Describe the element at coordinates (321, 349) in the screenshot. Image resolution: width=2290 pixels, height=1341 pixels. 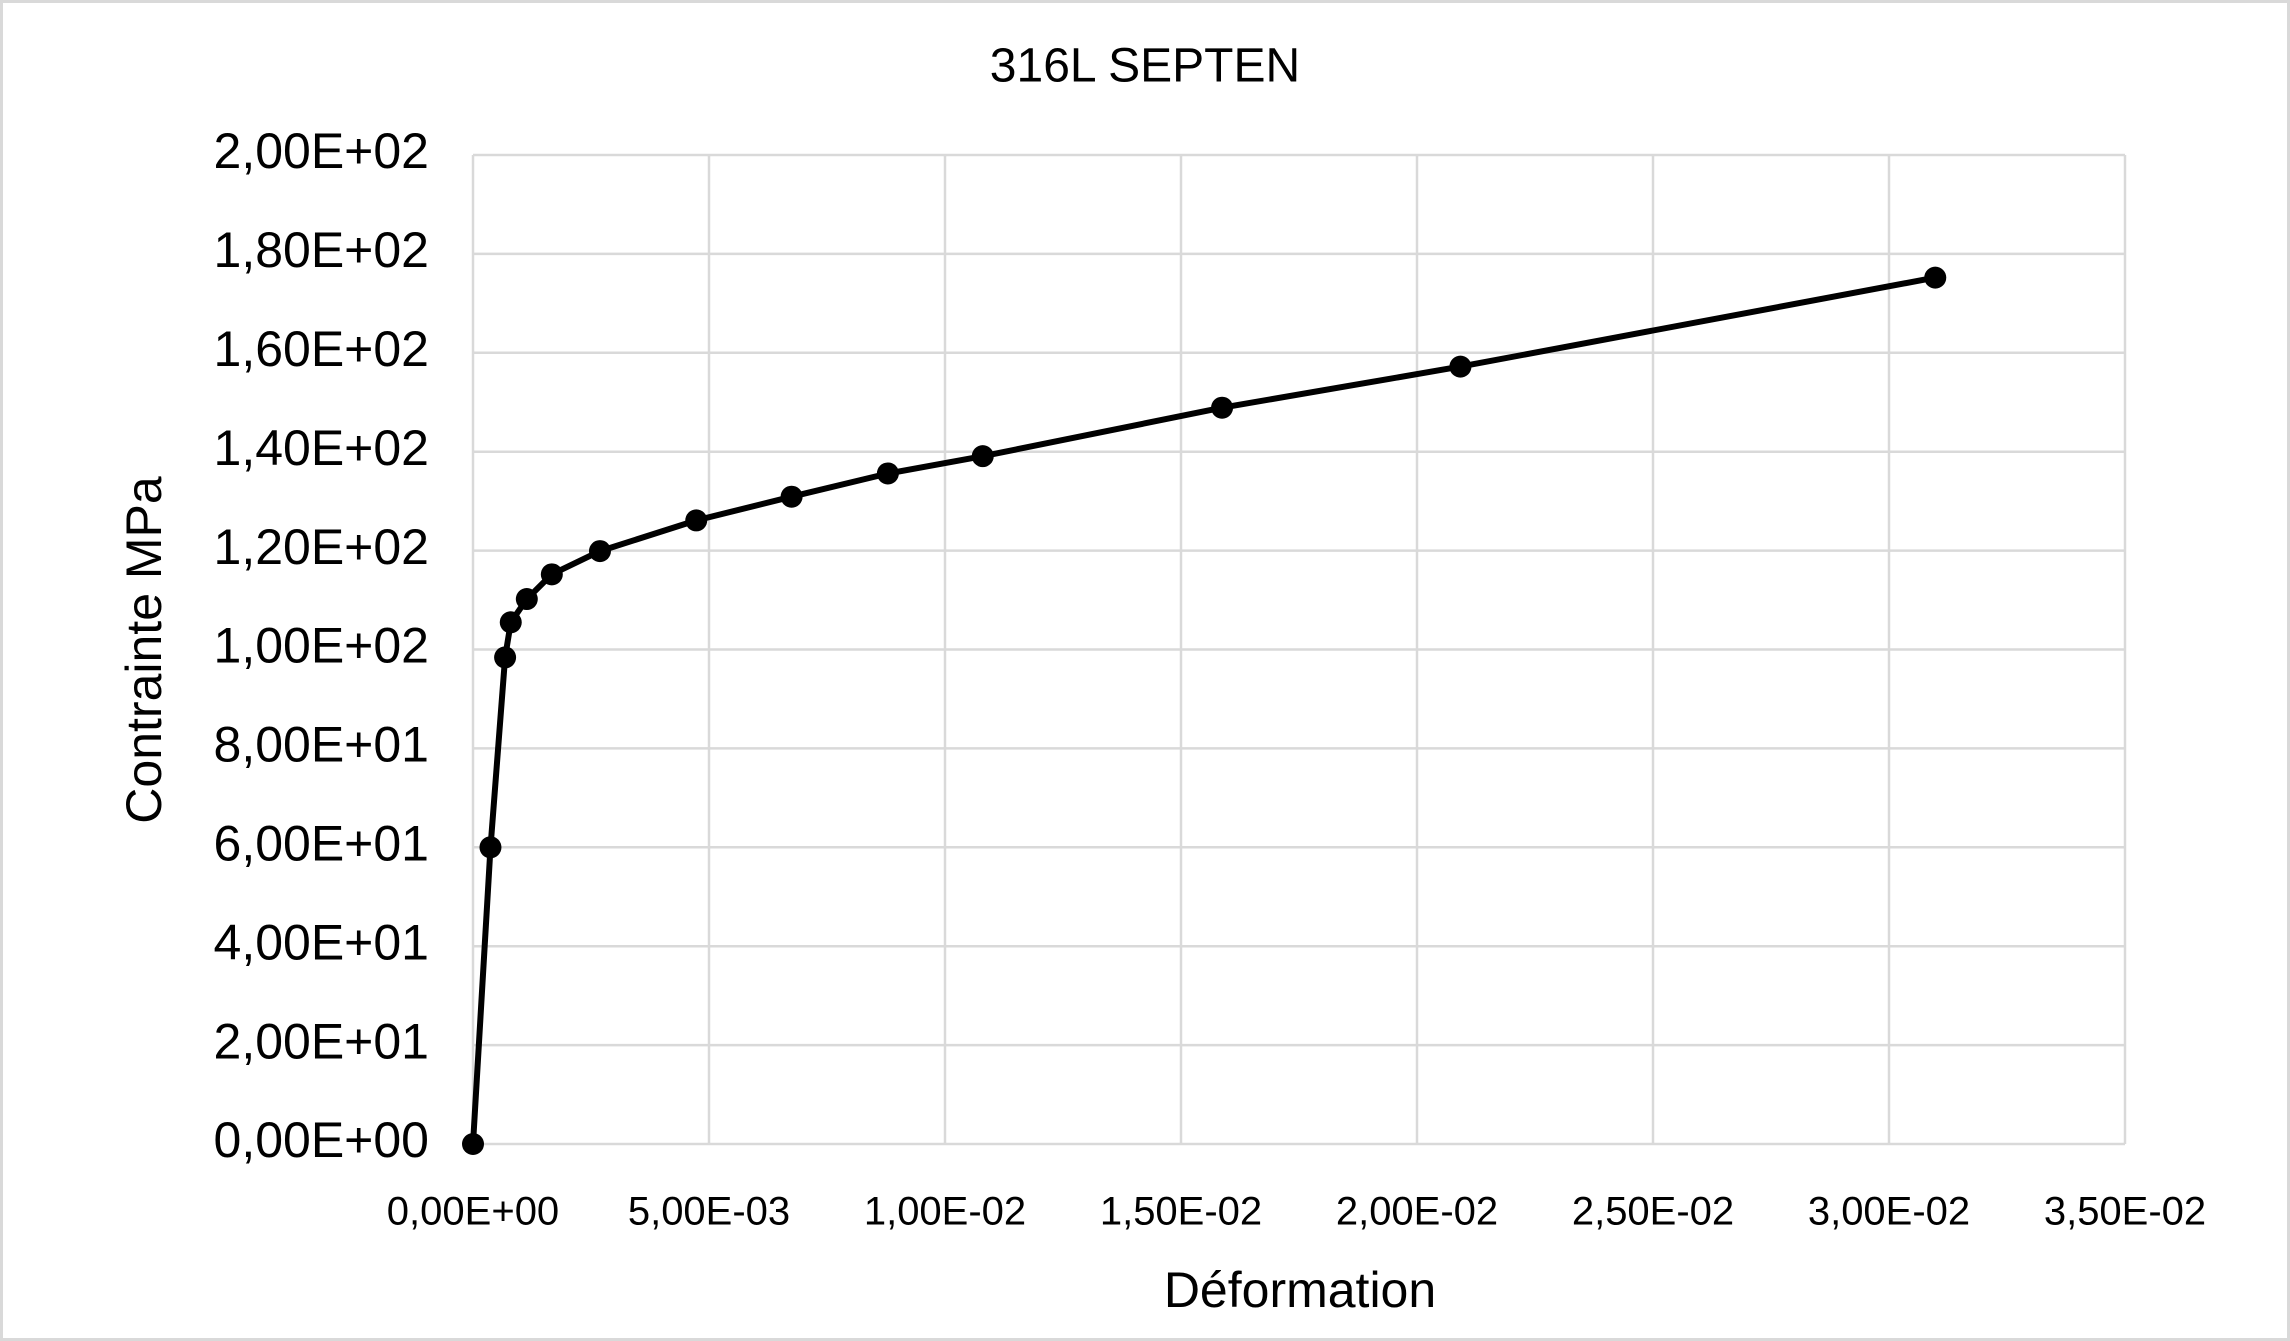
I see `y-tick-label: 1,60E+02` at that location.